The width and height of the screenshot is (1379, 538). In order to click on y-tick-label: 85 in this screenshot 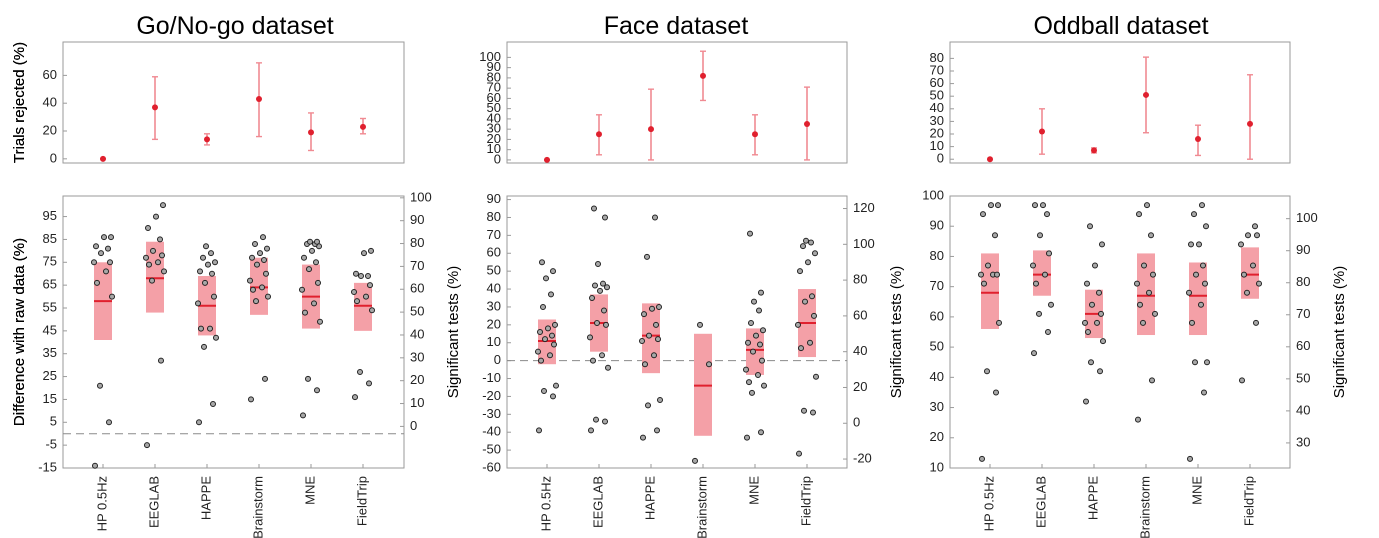, I will do `click(50, 238)`.